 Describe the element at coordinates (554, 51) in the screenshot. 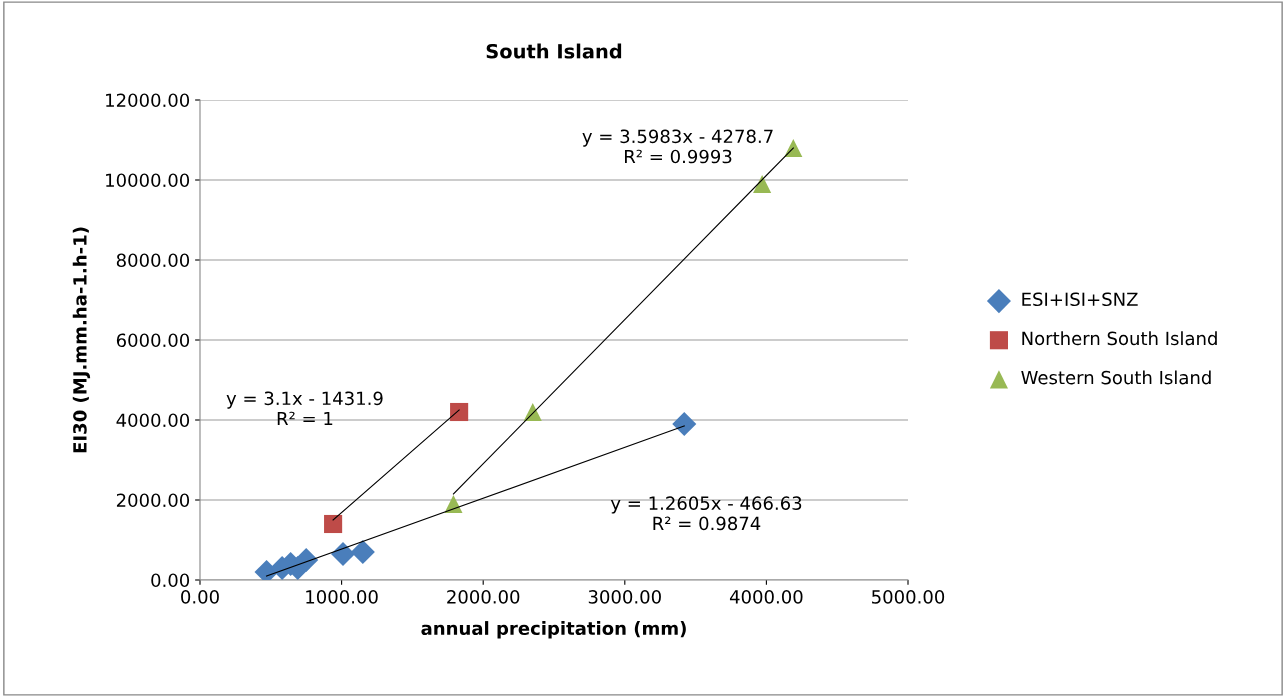

I see `chart-title: South Island` at that location.